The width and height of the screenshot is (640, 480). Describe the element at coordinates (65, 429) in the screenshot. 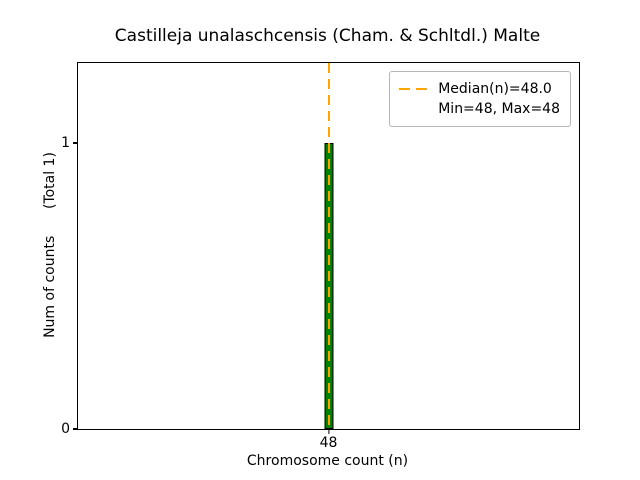

I see `y-tick-label: 0` at that location.